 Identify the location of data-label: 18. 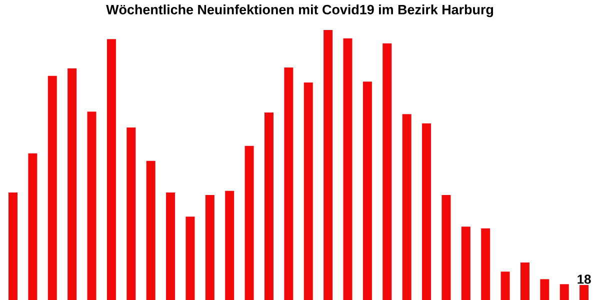
(584, 279).